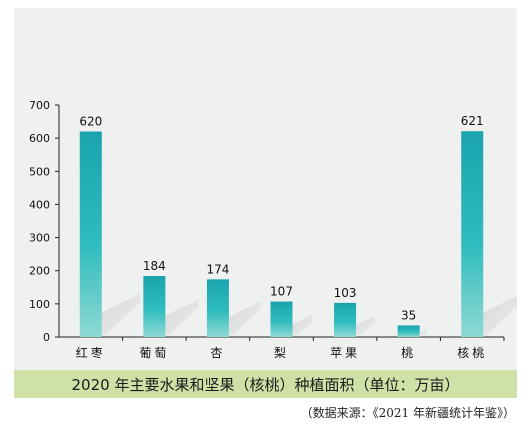 The image size is (531, 440). Describe the element at coordinates (39, 105) in the screenshot. I see `y-tick-label: 700` at that location.